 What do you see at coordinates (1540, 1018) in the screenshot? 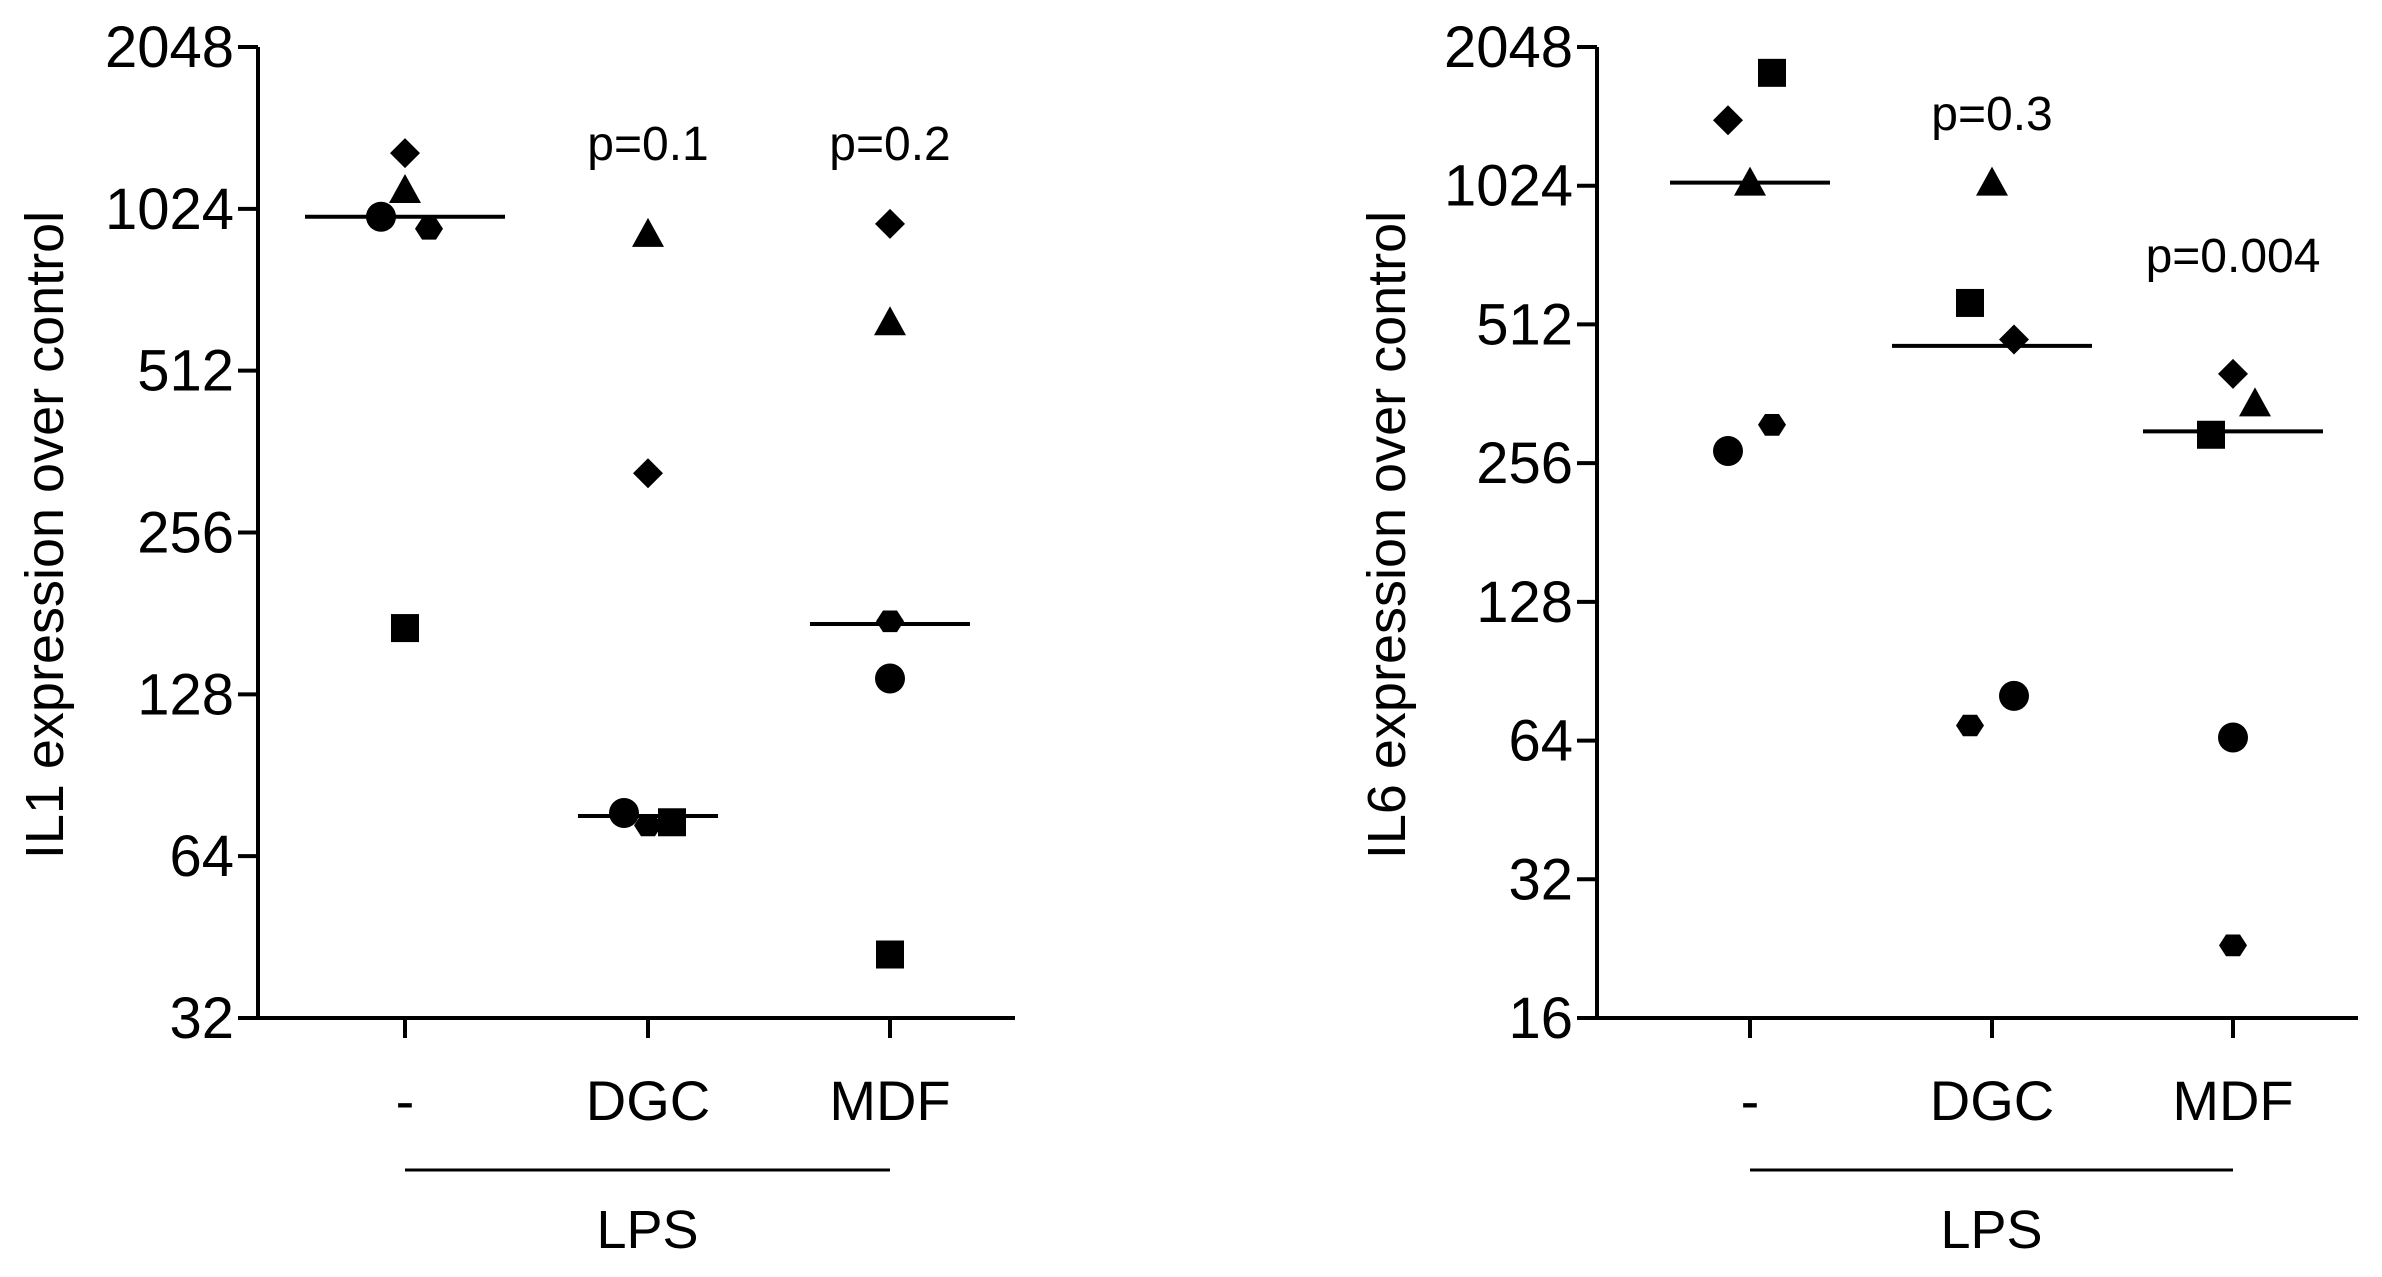
I see `y-tick-label: 16` at bounding box center [1540, 1018].